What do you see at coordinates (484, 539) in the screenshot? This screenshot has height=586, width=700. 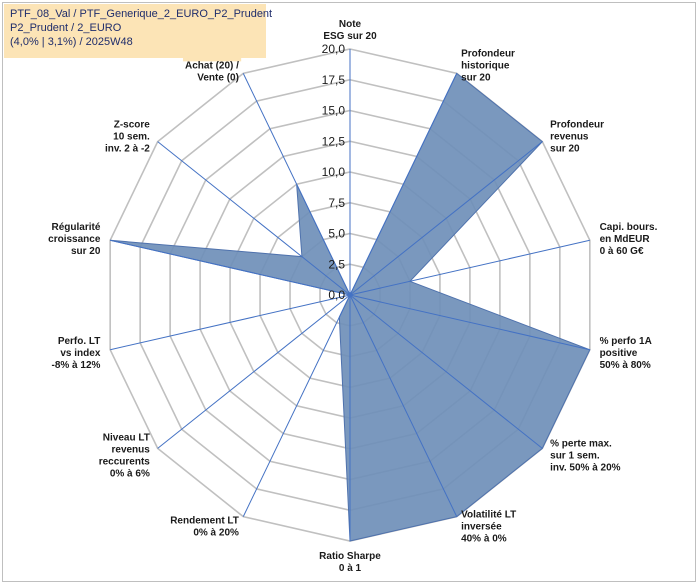 I see `axis-label-line: 40% à 0%` at bounding box center [484, 539].